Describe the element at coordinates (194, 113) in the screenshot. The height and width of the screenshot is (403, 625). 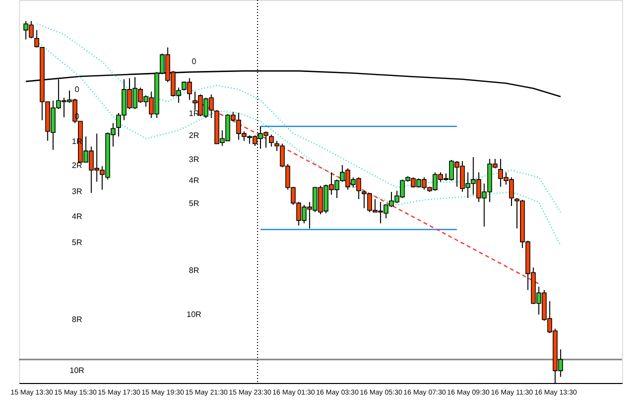
I see `annotation: 1R` at that location.